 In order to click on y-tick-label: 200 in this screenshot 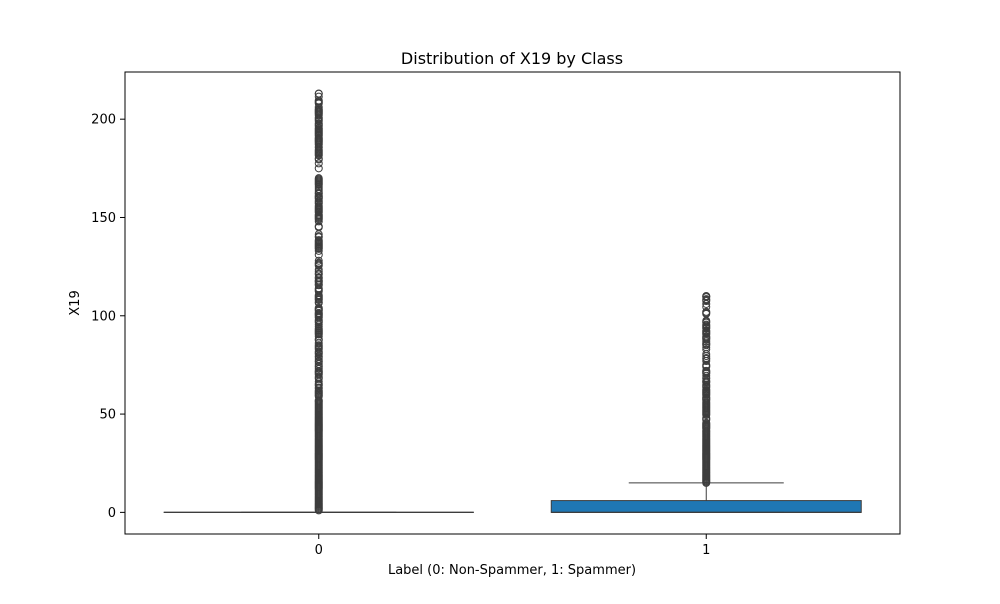, I will do `click(103, 120)`.